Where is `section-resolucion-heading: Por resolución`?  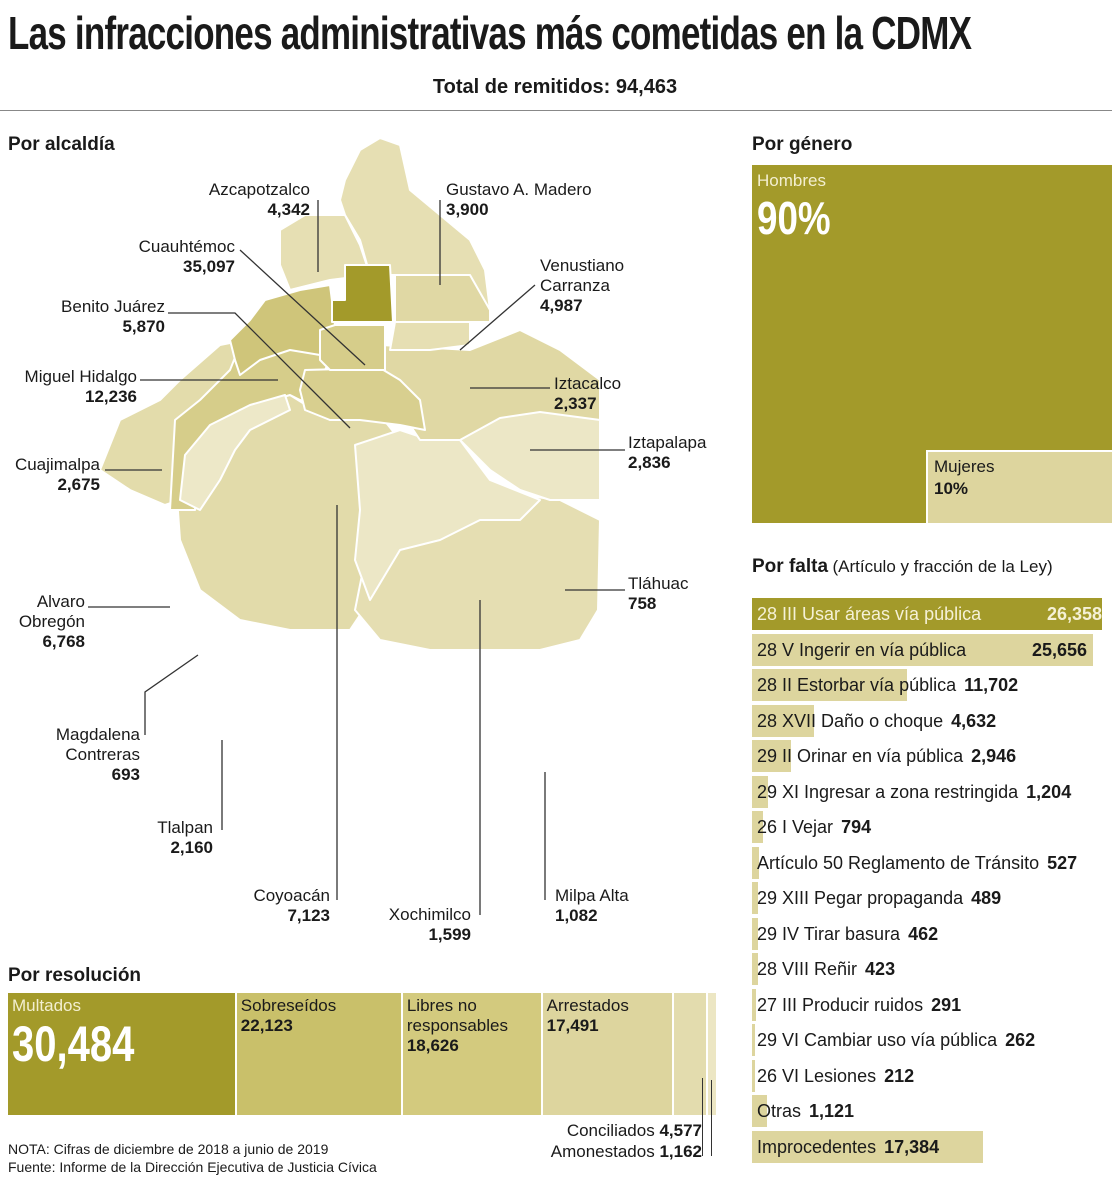
section-resolucion-heading: Por resolución is located at coordinates (75, 975).